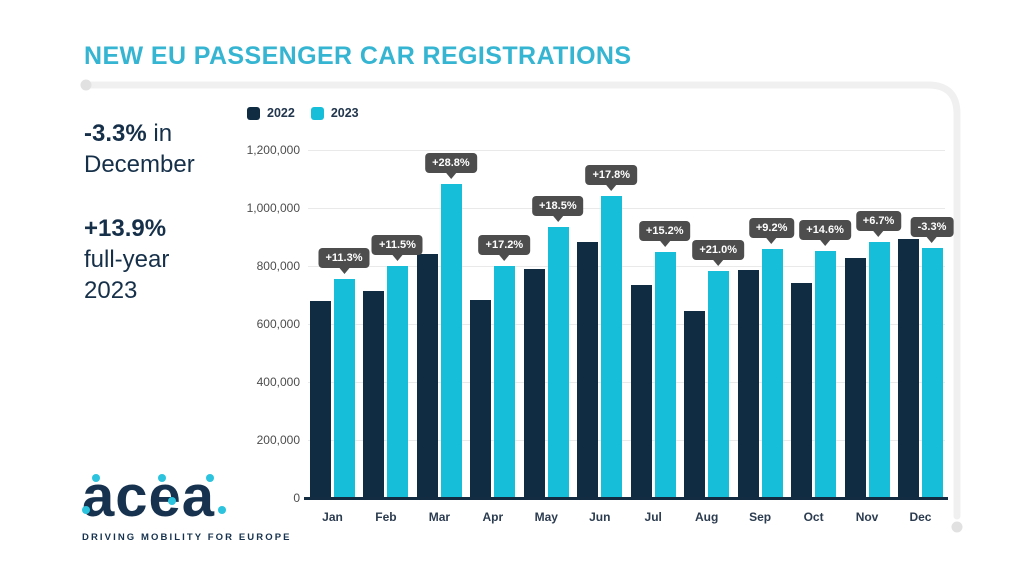 The height and width of the screenshot is (576, 1024). I want to click on bar-2023-aug, so click(719, 384).